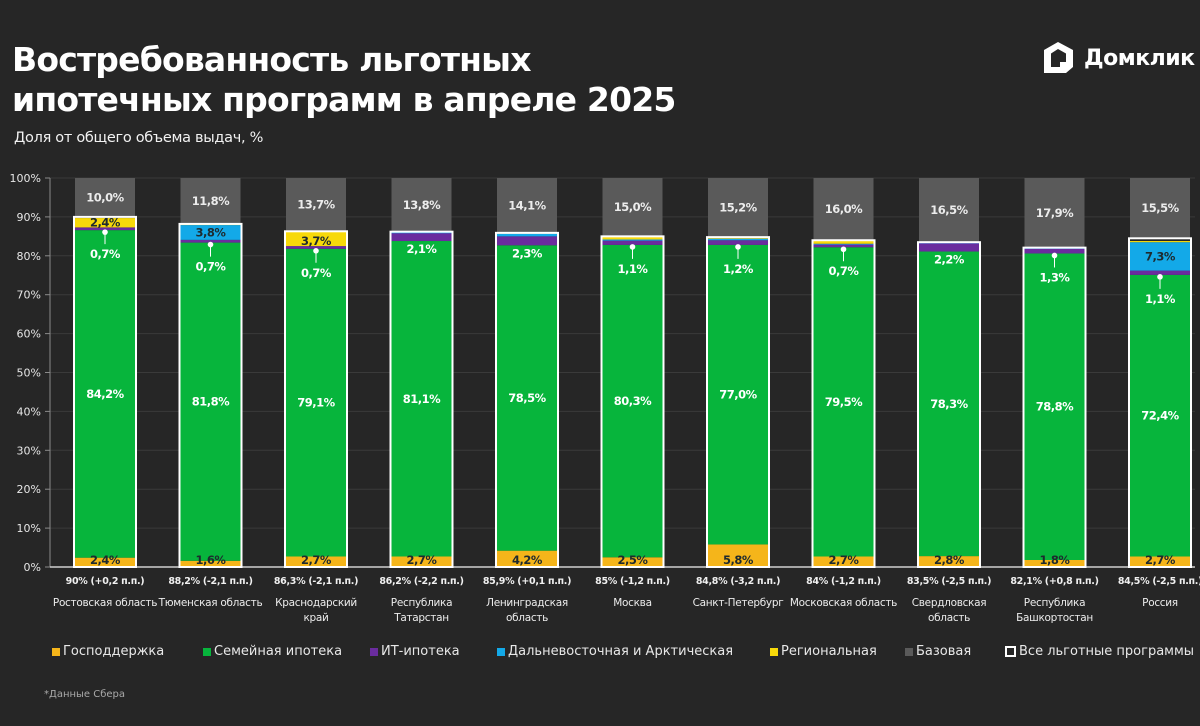 Image resolution: width=1200 pixels, height=726 pixels. I want to click on data-label-it: 2,2%, so click(949, 260).